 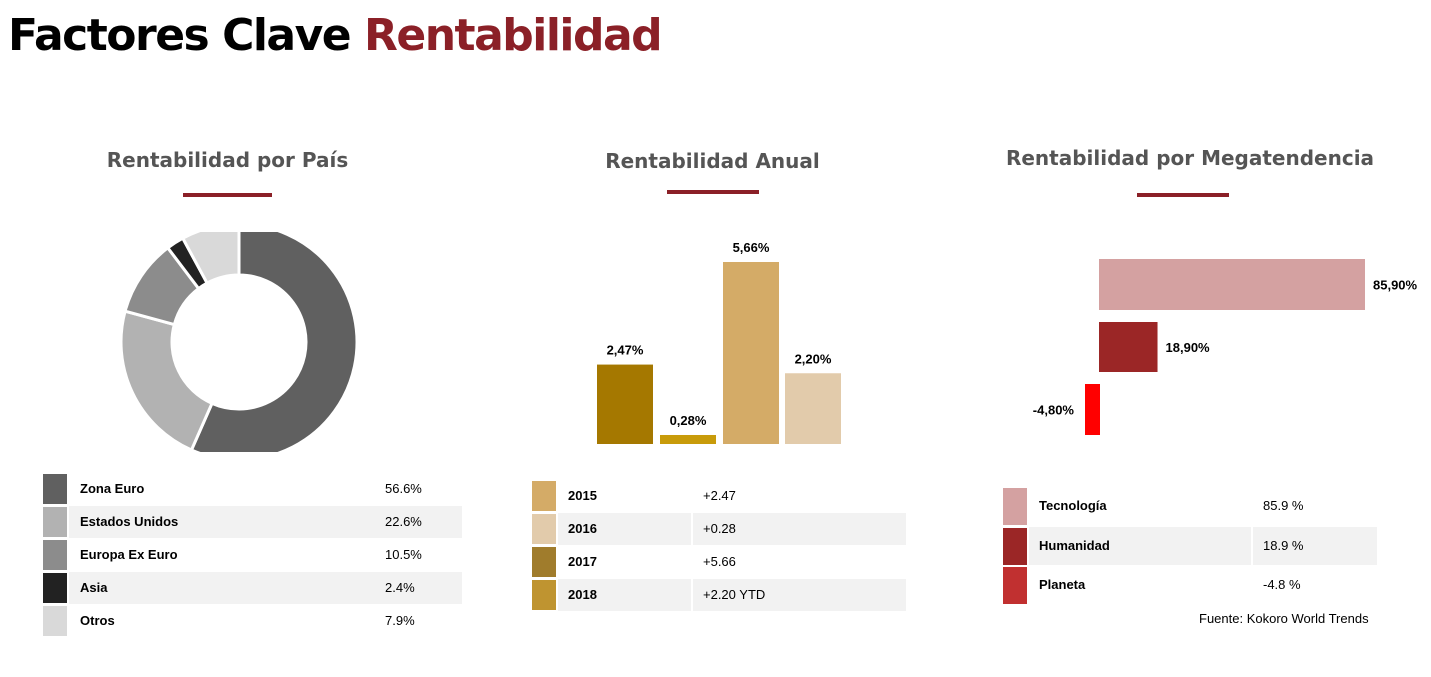 I want to click on annual-bar-2015, so click(x=625, y=404).